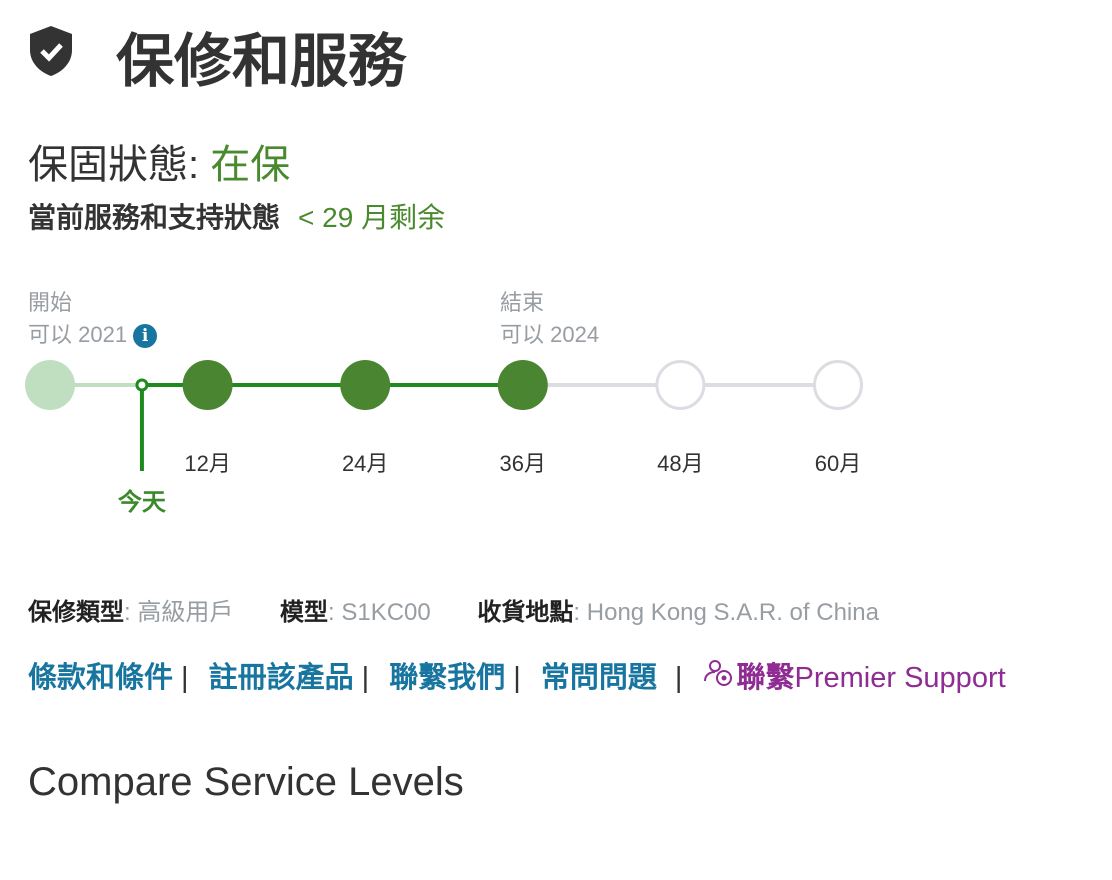 This screenshot has width=1112, height=880. What do you see at coordinates (550, 334) in the screenshot?
I see `end-date: 可以 2024` at bounding box center [550, 334].